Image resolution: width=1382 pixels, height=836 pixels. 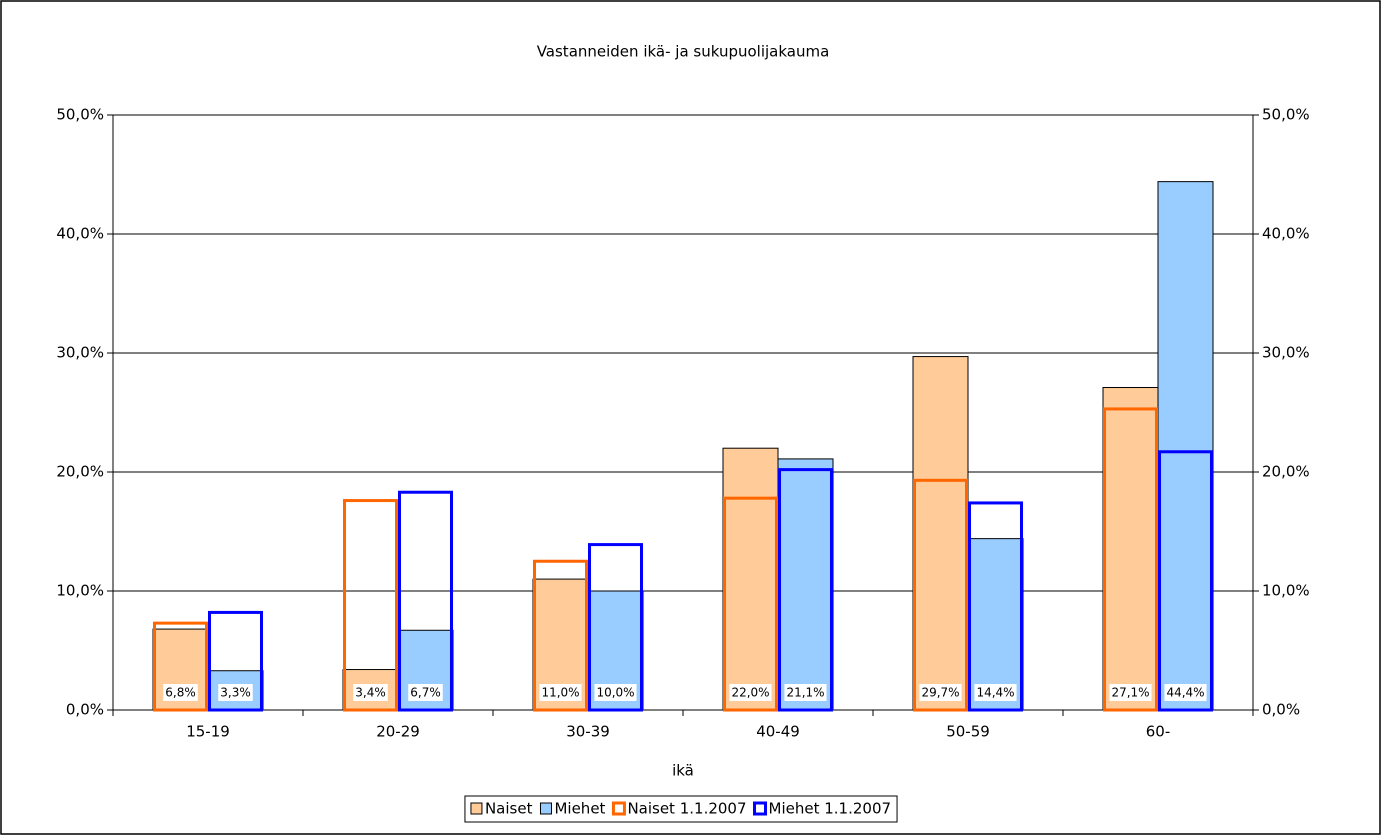 I want to click on value-label: 3,3%, so click(x=235, y=693).